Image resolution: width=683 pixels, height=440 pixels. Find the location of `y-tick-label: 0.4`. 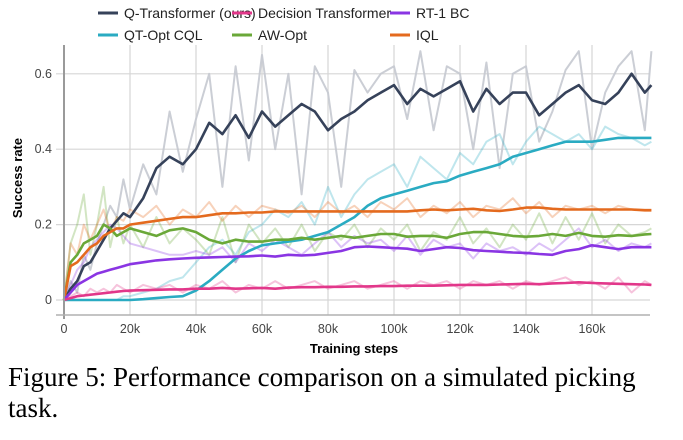

y-tick-label: 0.4 is located at coordinates (43, 149).